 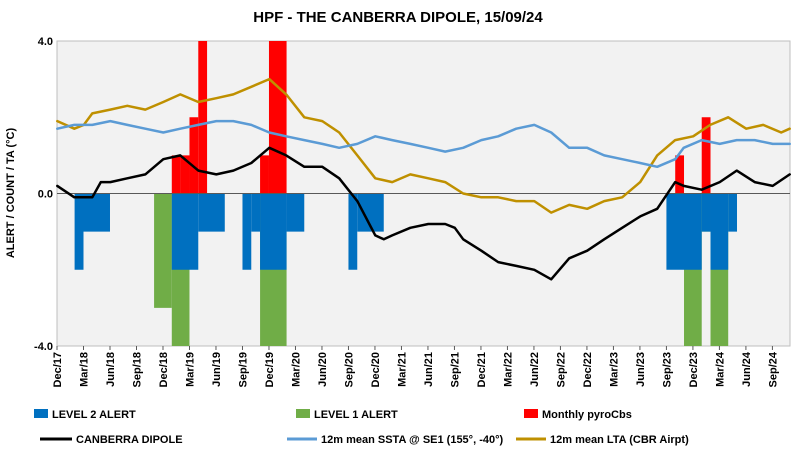 What do you see at coordinates (45, 42) in the screenshot?
I see `y-tick-label: 4.0` at bounding box center [45, 42].